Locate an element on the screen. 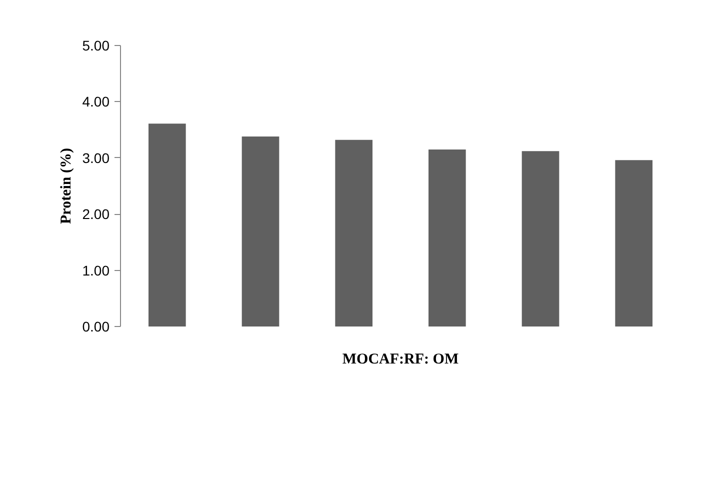 Image resolution: width=709 pixels, height=485 pixels. y-tick-label: 2.00 is located at coordinates (96, 214).